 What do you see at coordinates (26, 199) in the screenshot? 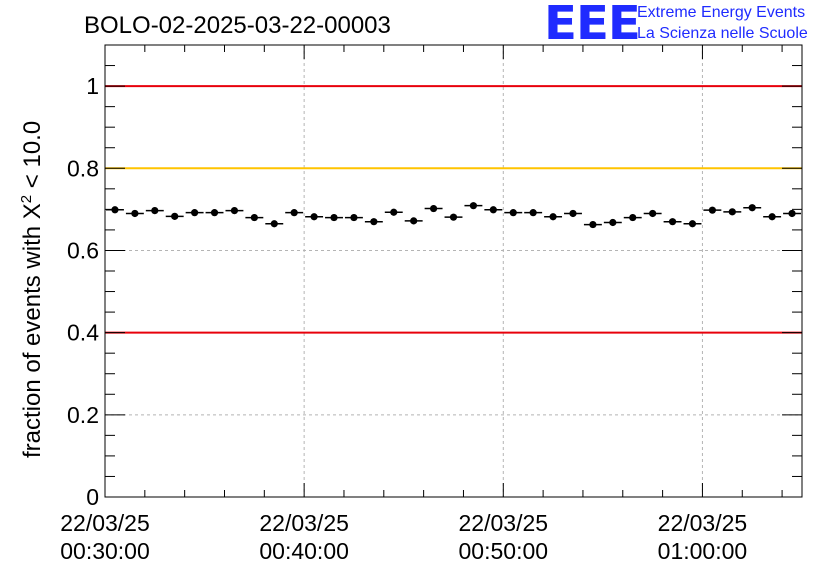
I see `y-axis-label-superscript: 2` at bounding box center [26, 199].